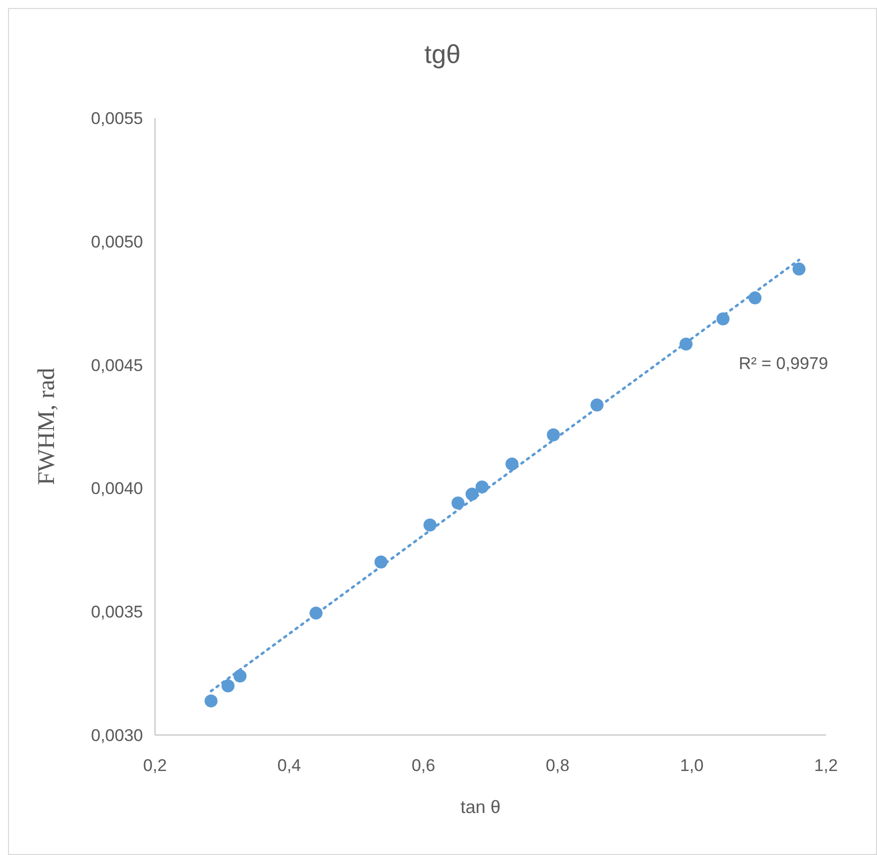  Describe the element at coordinates (47, 427) in the screenshot. I see `y-axis-title: FWHM, rad` at that location.